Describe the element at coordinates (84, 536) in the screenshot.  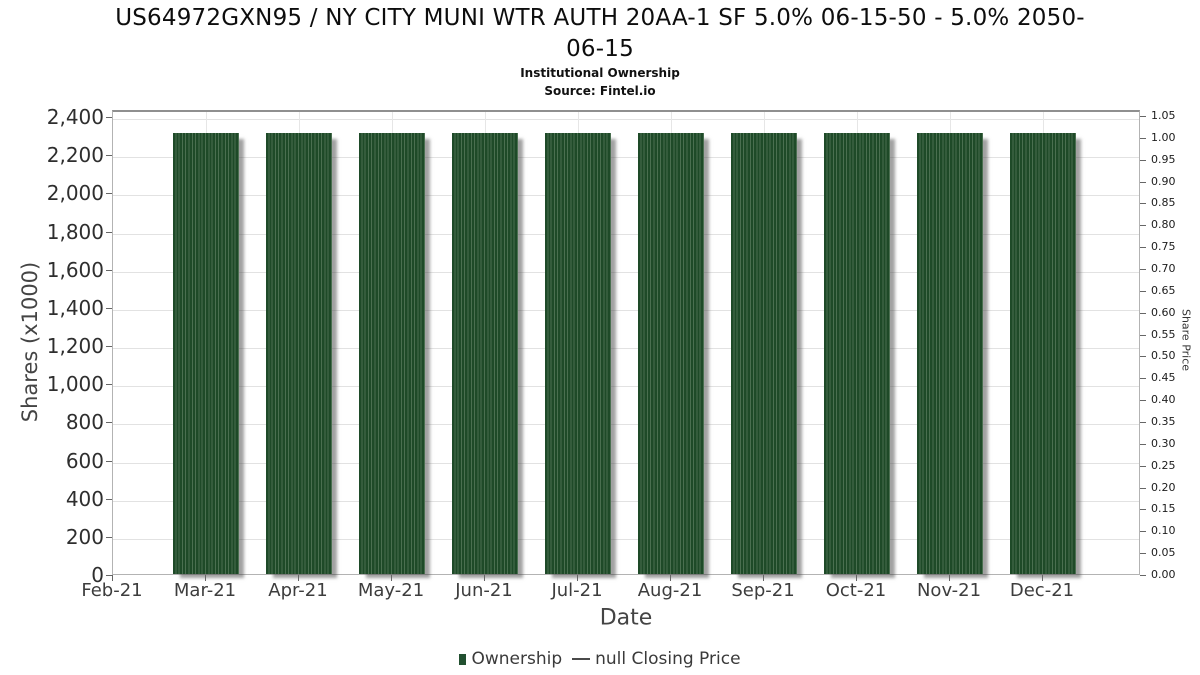
I see `y-left-tick-label: 200` at that location.